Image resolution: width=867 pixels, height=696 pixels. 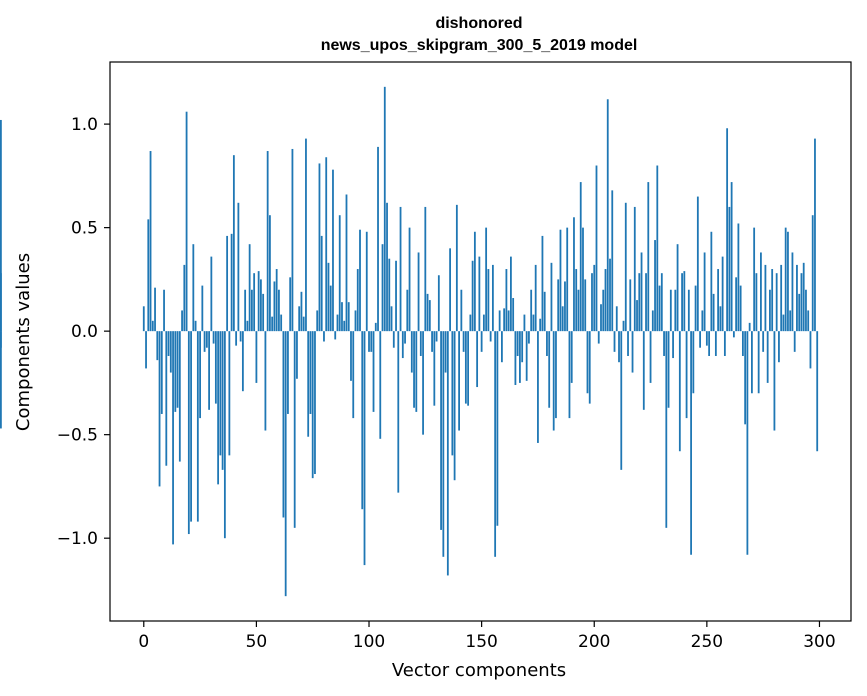 I want to click on y-tick-label: 0.0, so click(x=84, y=332).